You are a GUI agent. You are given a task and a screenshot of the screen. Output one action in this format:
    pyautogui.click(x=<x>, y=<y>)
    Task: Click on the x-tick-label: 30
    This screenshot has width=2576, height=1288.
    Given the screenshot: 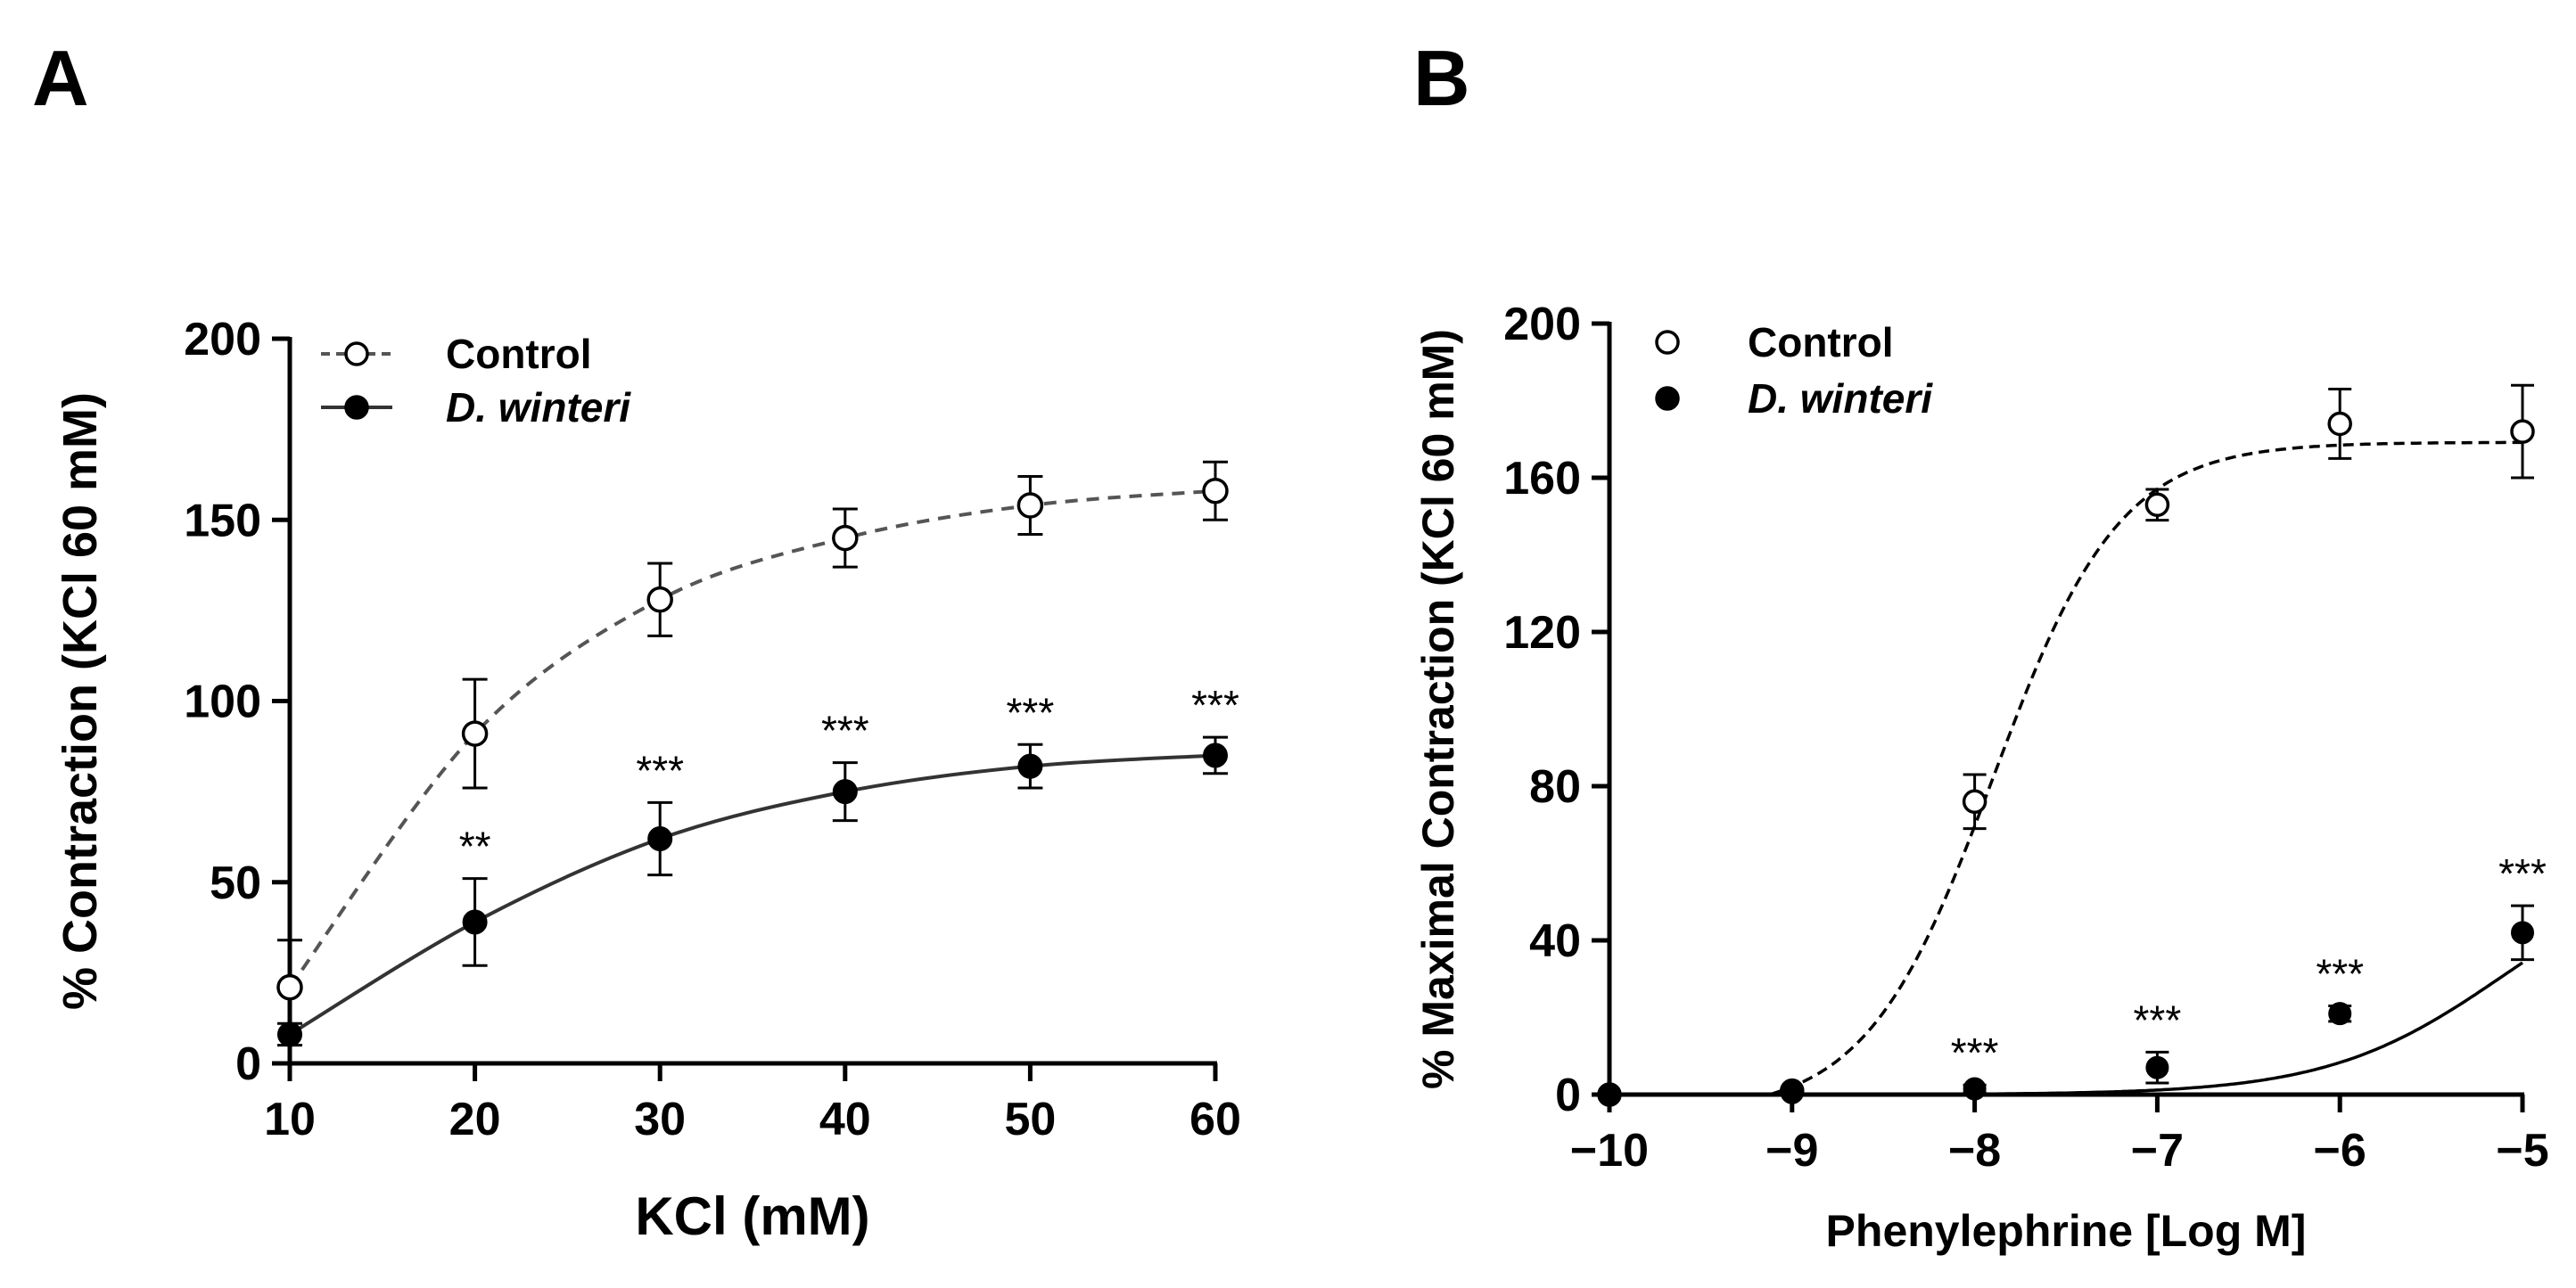 What is the action you would take?
    pyautogui.click(x=660, y=1119)
    